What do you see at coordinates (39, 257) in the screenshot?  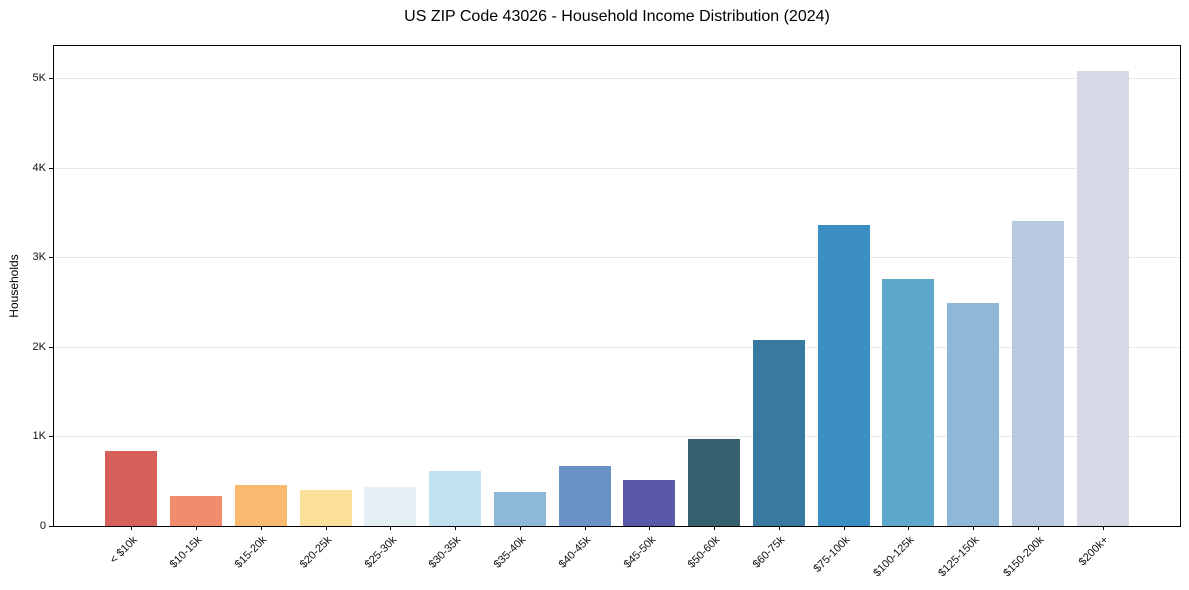 I see `y-tick-label: 3K` at bounding box center [39, 257].